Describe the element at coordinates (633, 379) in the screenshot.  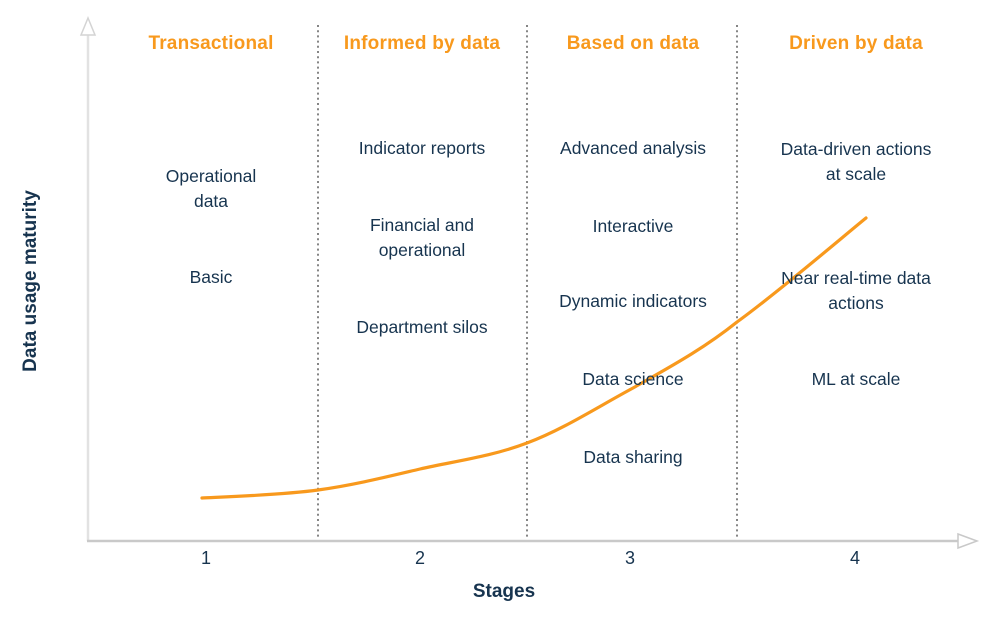
I see `stage3-item-data-science: Data science` at that location.